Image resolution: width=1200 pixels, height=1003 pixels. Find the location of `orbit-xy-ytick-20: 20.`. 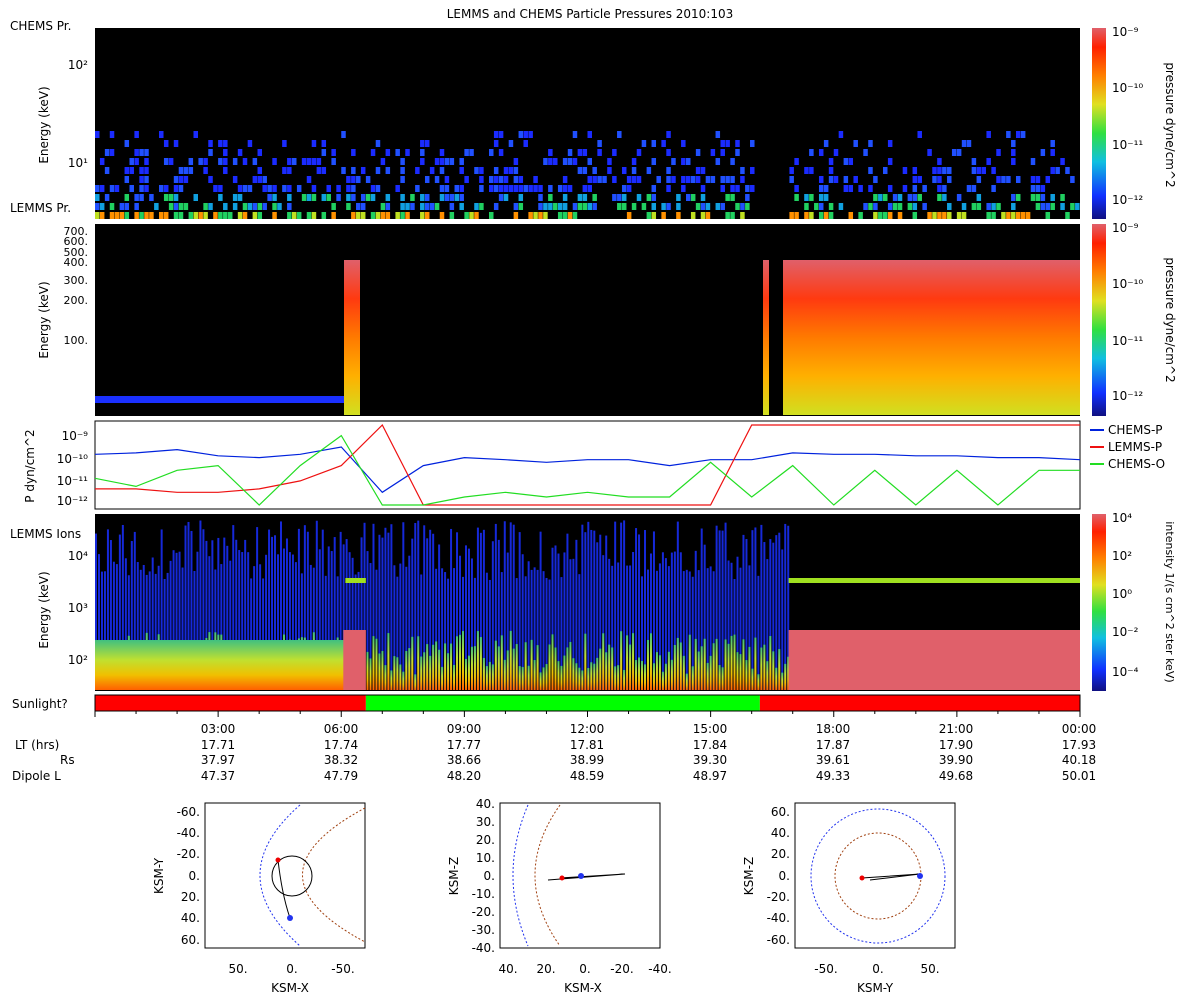

orbit-xy-ytick-20: 20. is located at coordinates (190, 897).